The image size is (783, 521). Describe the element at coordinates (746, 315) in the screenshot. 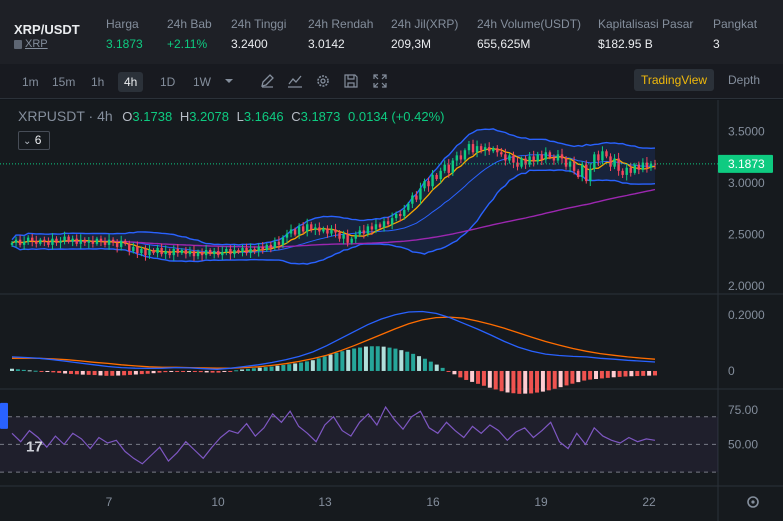

I see `macd-tick-label: 0.2000` at that location.